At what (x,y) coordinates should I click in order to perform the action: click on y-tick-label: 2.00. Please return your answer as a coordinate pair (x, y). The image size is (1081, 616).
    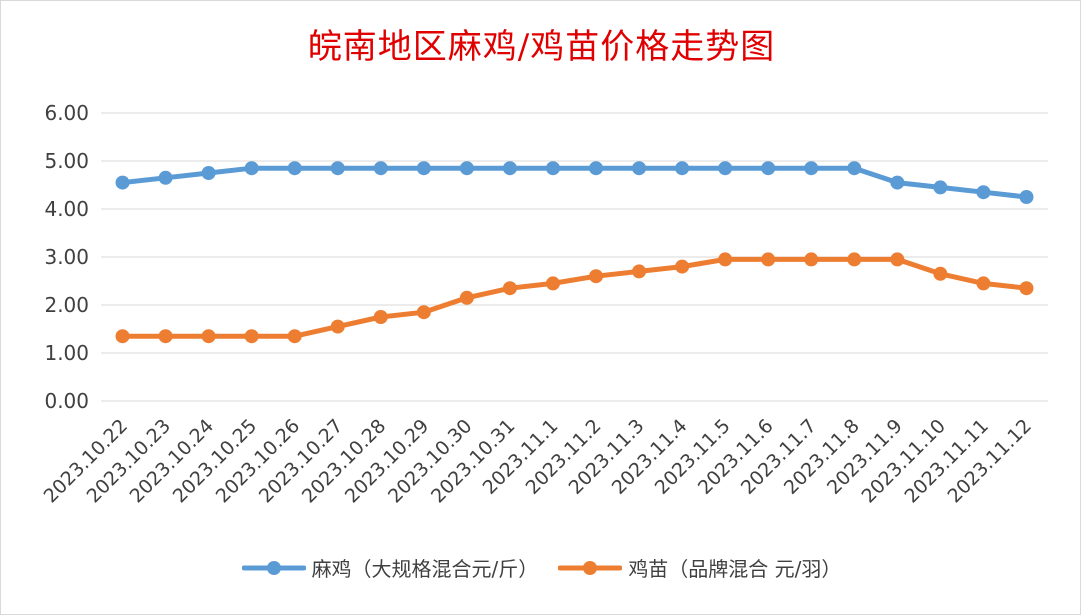
    Looking at the image, I should click on (66, 305).